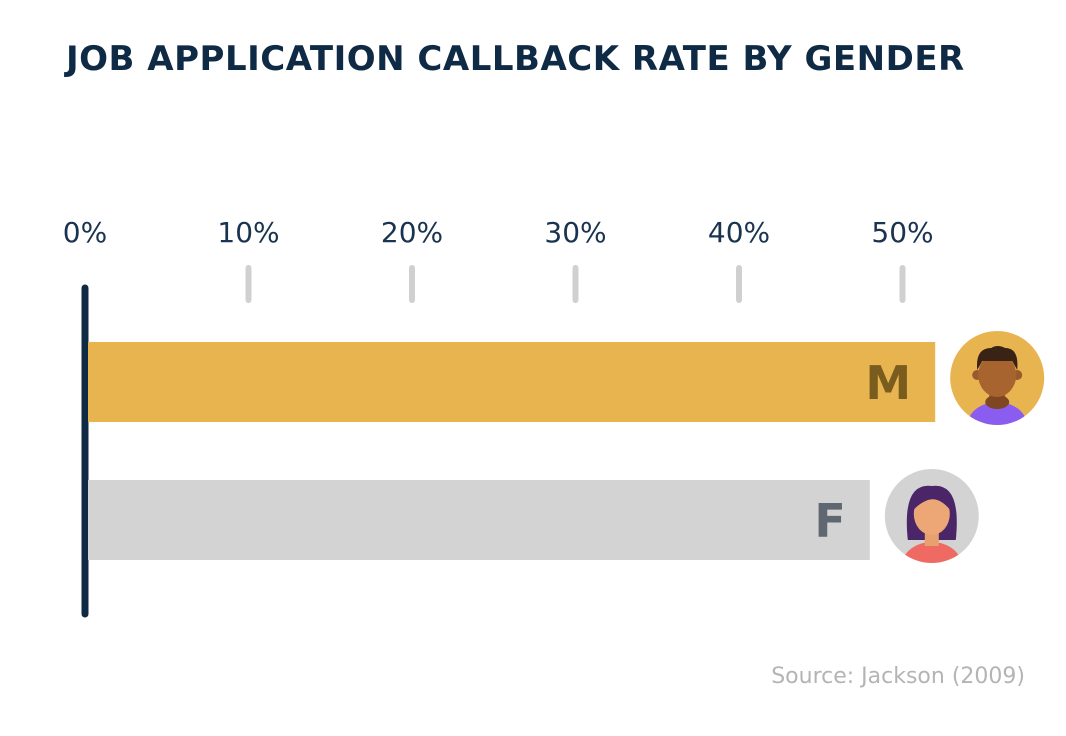 The width and height of the screenshot is (1066, 736). Describe the element at coordinates (902, 232) in the screenshot. I see `tick-label: 50%` at that location.